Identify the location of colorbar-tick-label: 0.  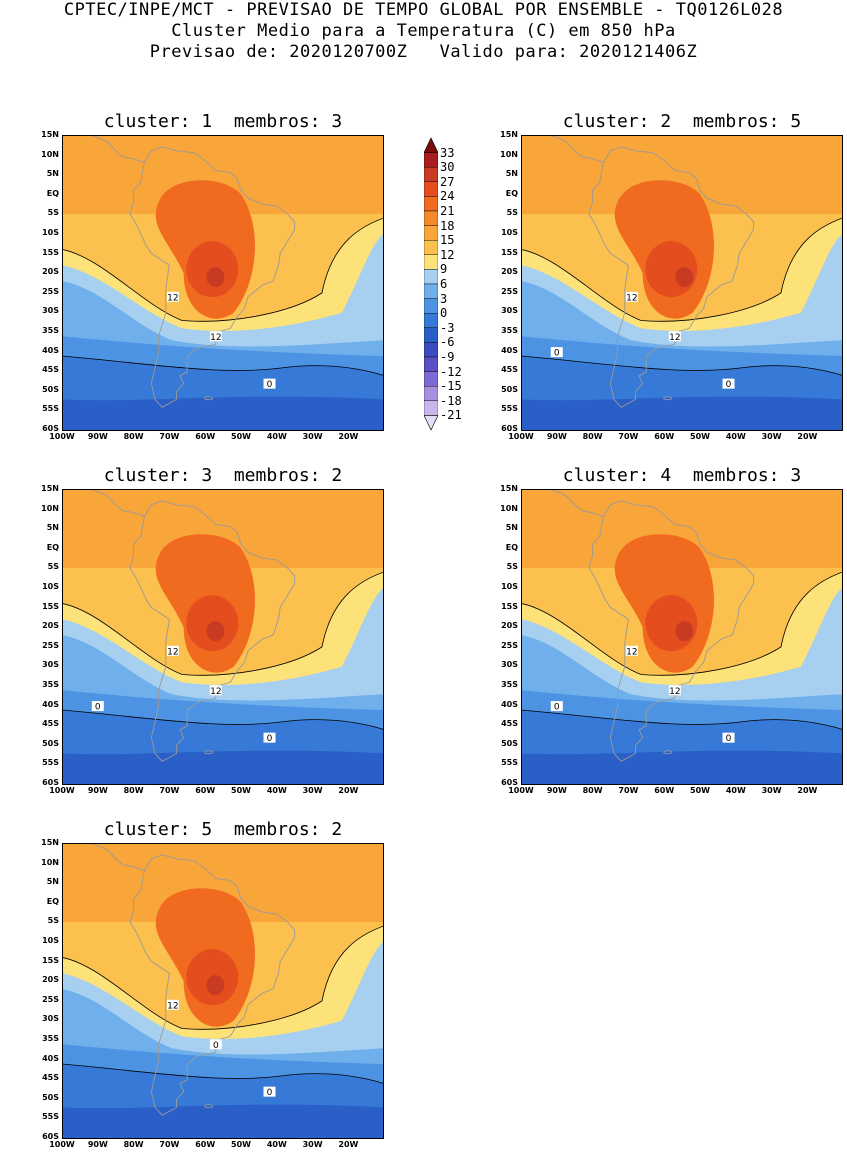
(444, 313).